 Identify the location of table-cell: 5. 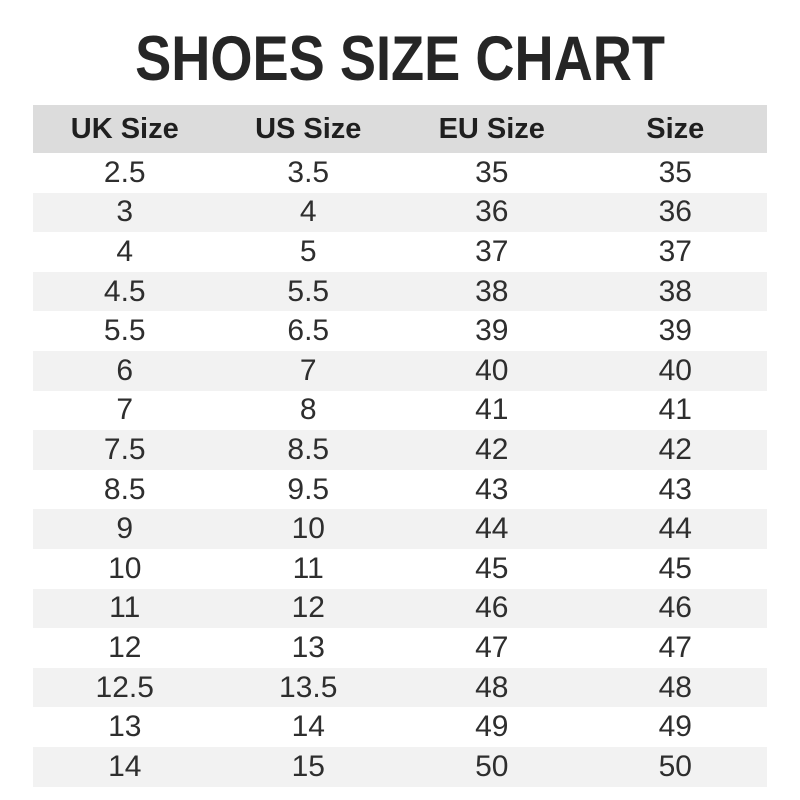
(308, 251).